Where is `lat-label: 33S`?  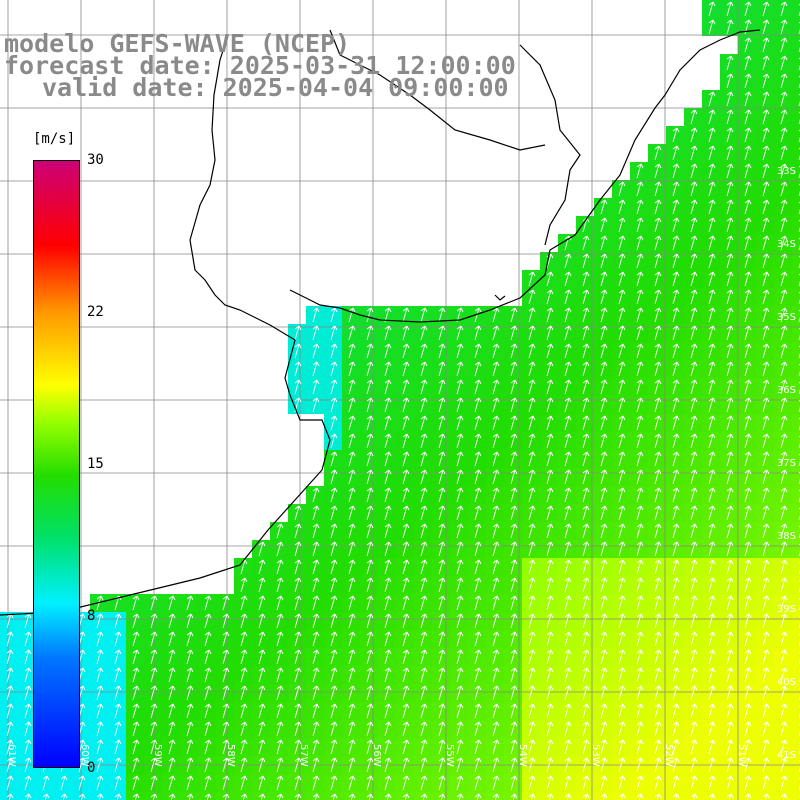 lat-label: 33S is located at coordinates (786, 171).